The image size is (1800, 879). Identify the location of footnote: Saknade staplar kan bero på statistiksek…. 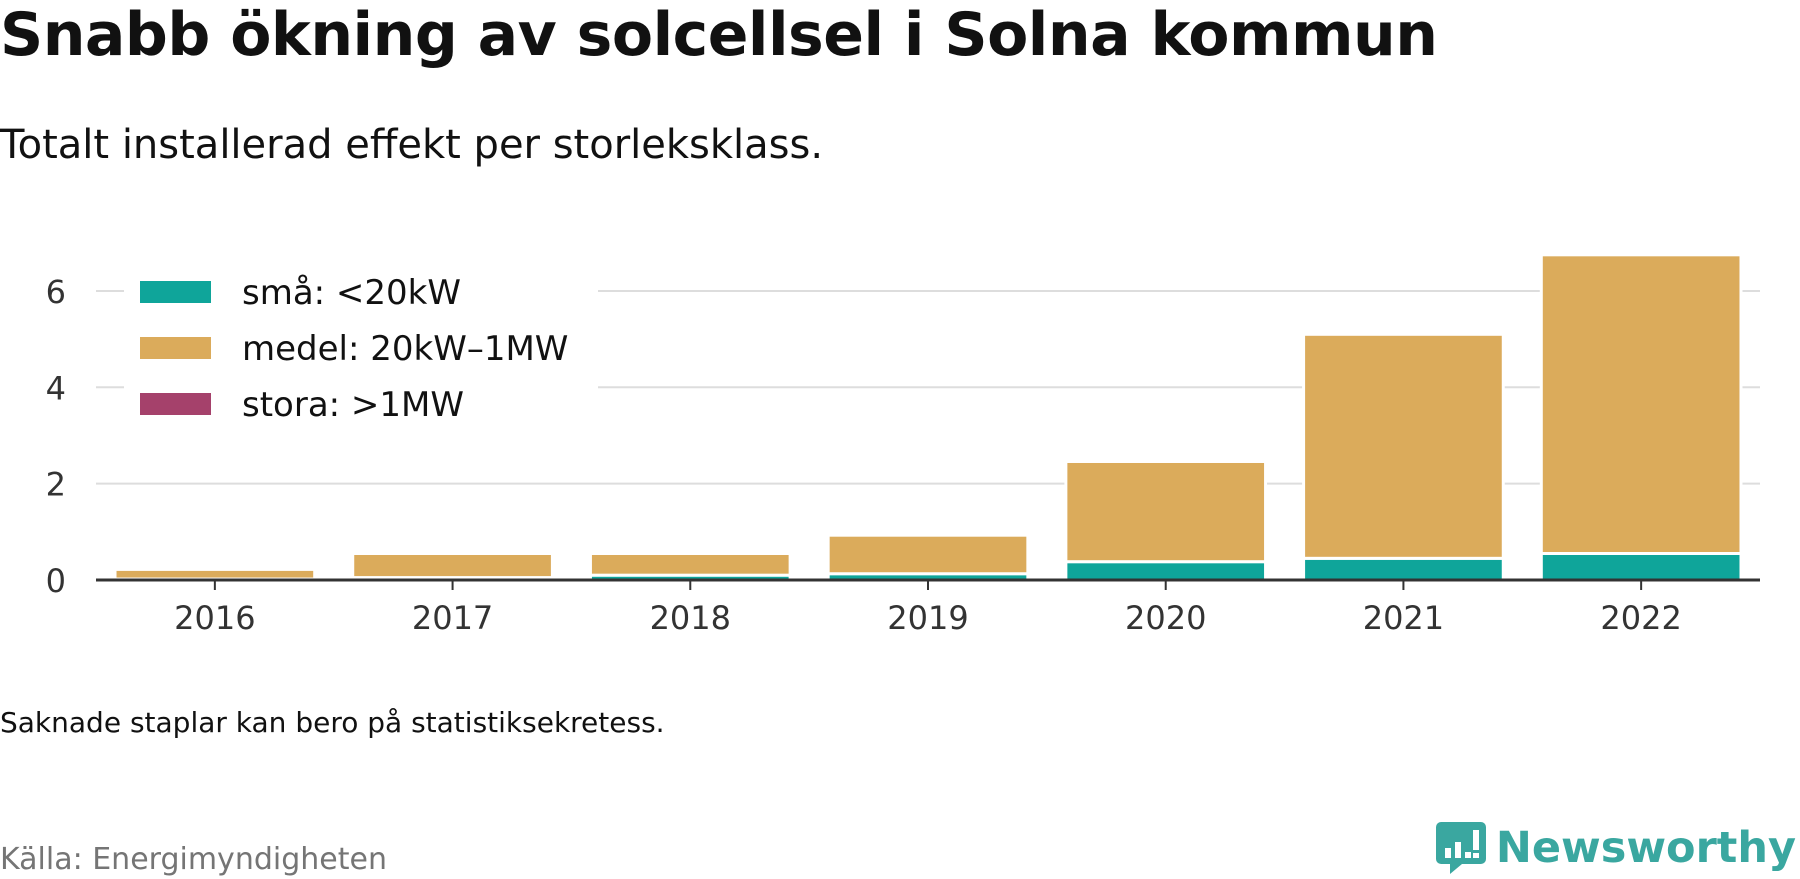
(332, 722).